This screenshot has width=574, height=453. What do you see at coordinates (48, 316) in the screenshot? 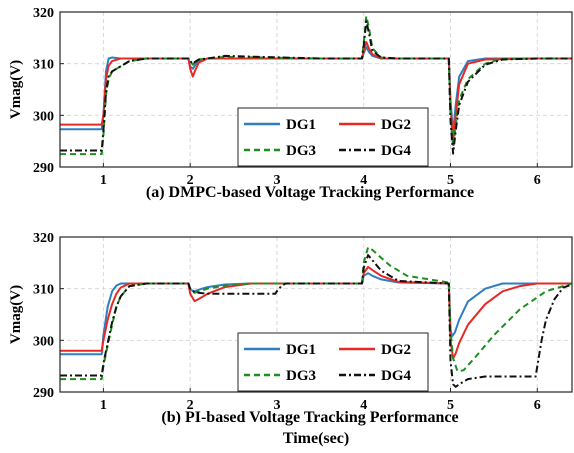
I see `panel-b-yticks: 290 300 310 320` at bounding box center [48, 316].